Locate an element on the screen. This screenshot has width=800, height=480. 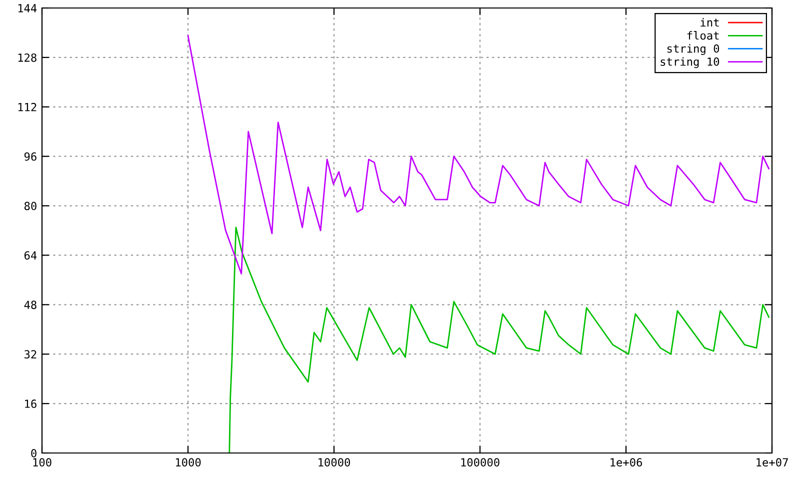
y-tick-label: 112 is located at coordinates (27, 107).